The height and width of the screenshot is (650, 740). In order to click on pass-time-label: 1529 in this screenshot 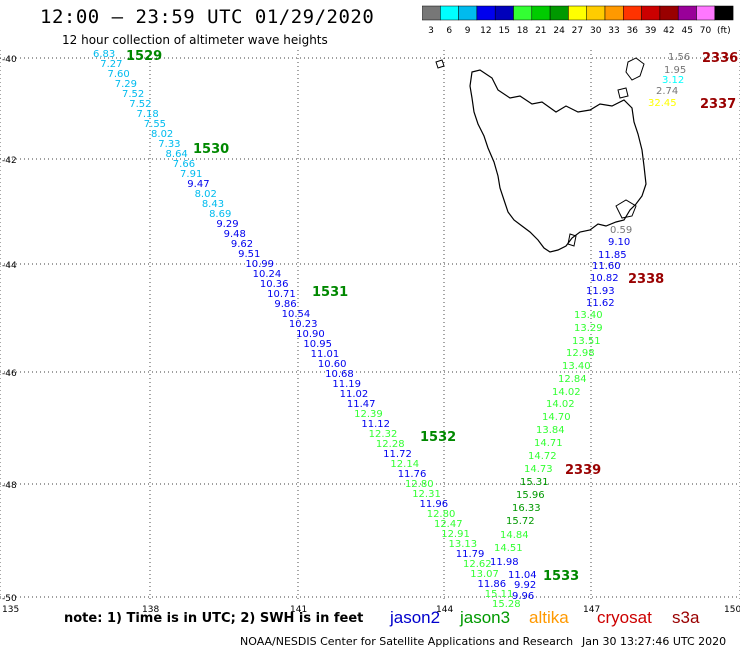, I will do `click(144, 56)`.